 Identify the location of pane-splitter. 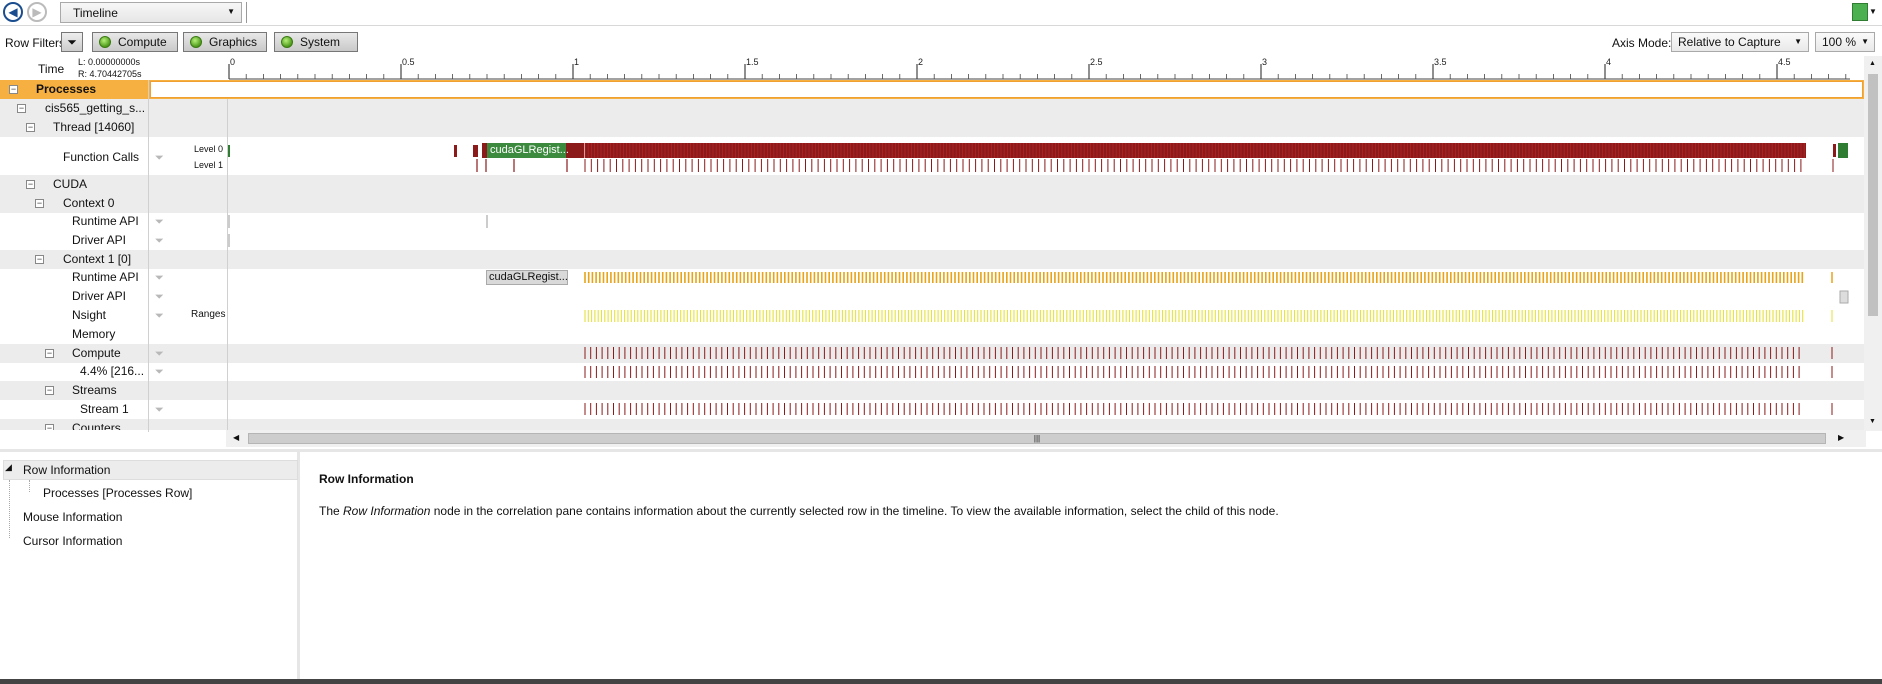
(941, 450).